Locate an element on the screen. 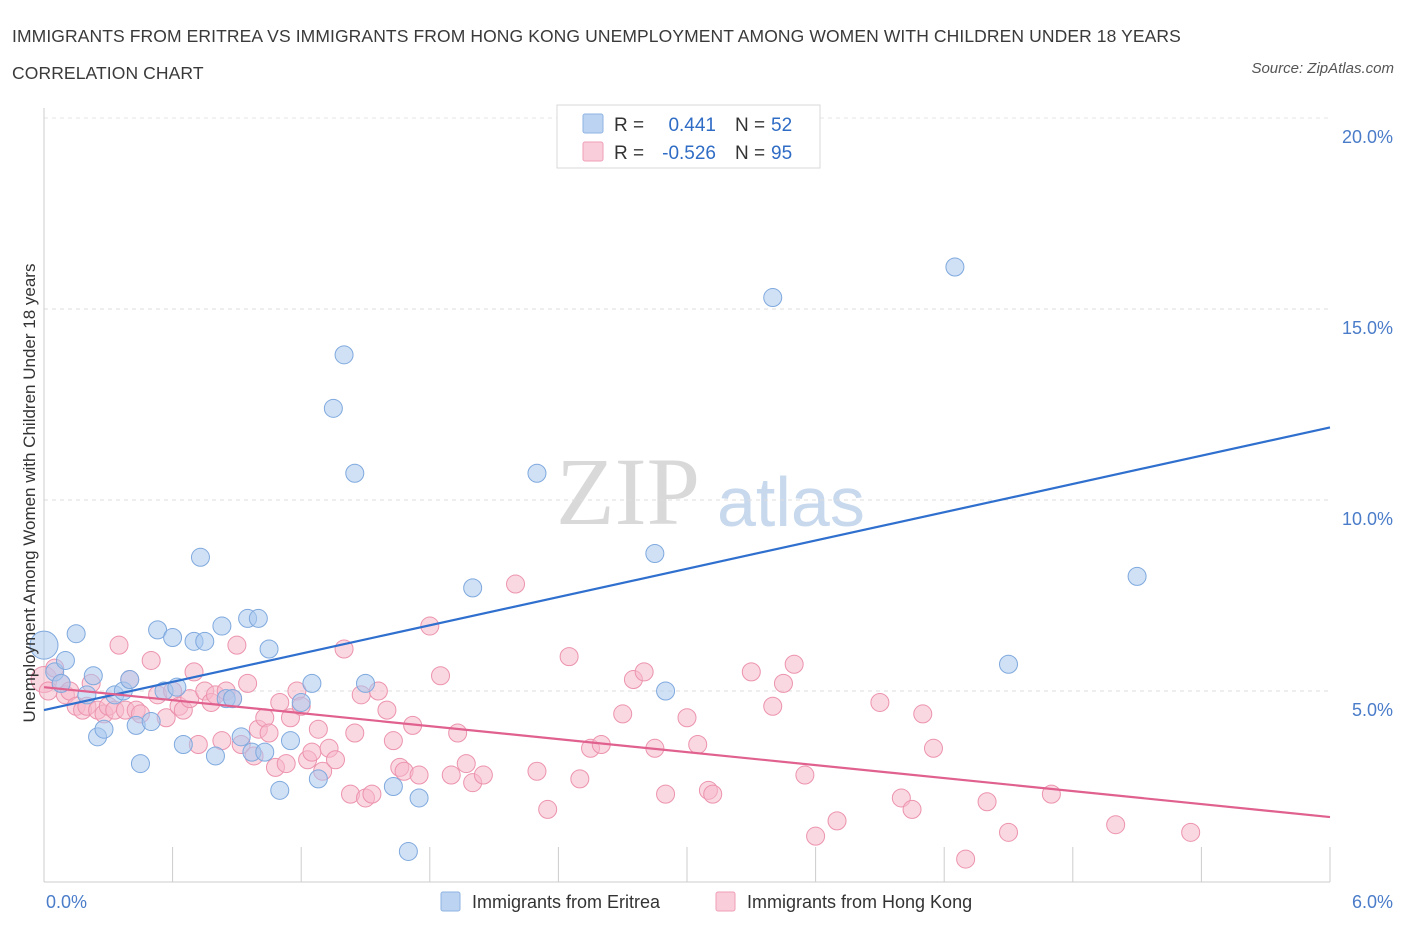  legend-n-value-2: 95 is located at coordinates (781, 153).